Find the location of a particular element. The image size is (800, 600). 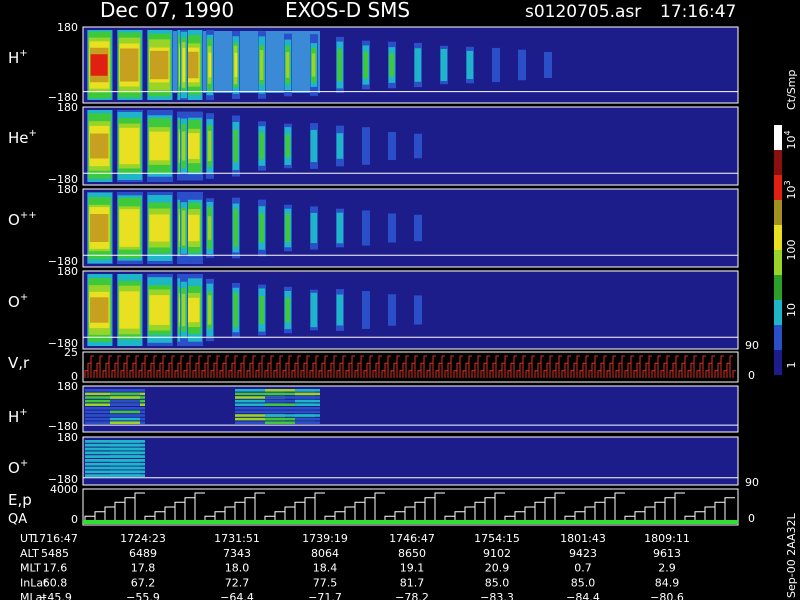

label-text: V,r is located at coordinates (19, 363).